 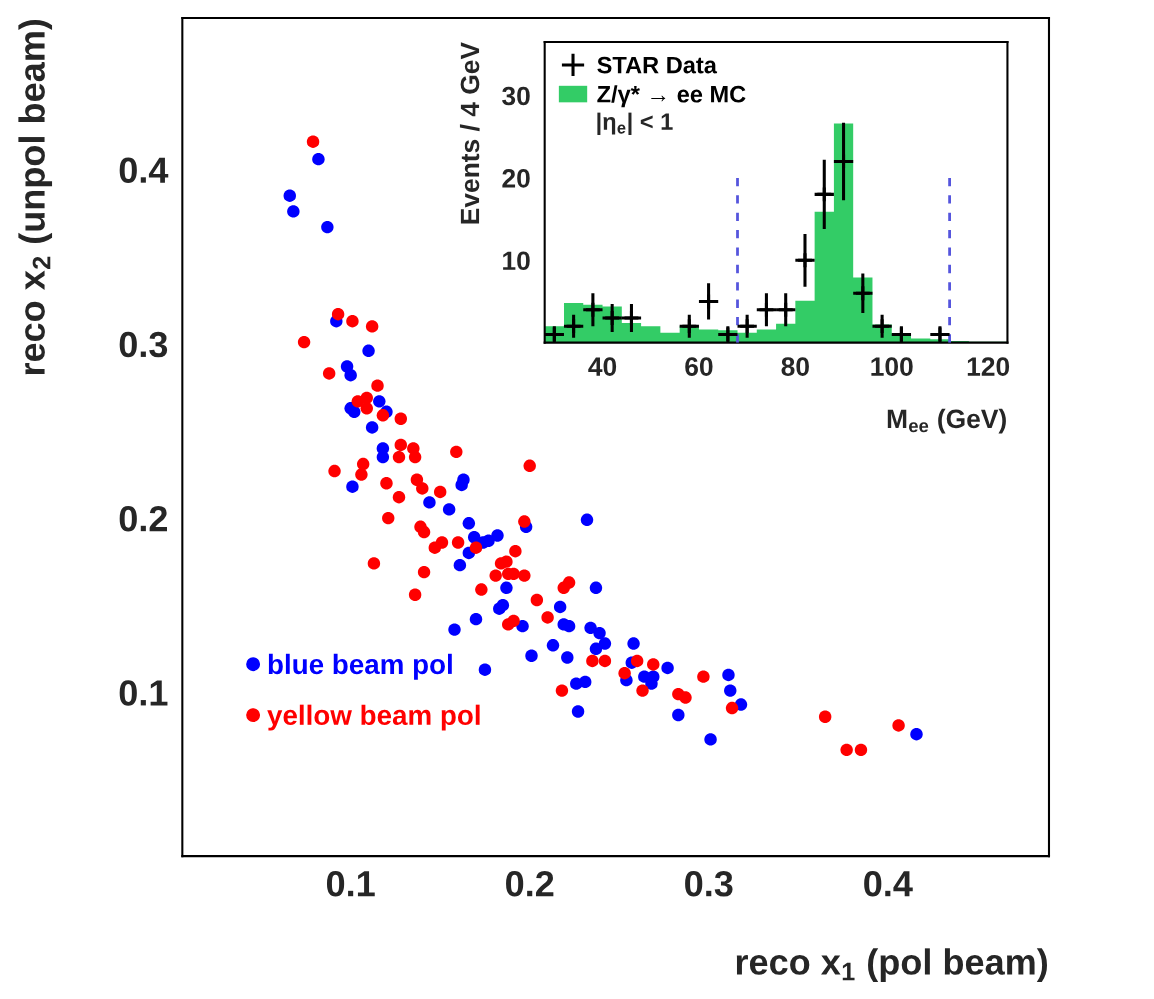 What do you see at coordinates (516, 96) in the screenshot?
I see `y-tick-label: 30` at bounding box center [516, 96].